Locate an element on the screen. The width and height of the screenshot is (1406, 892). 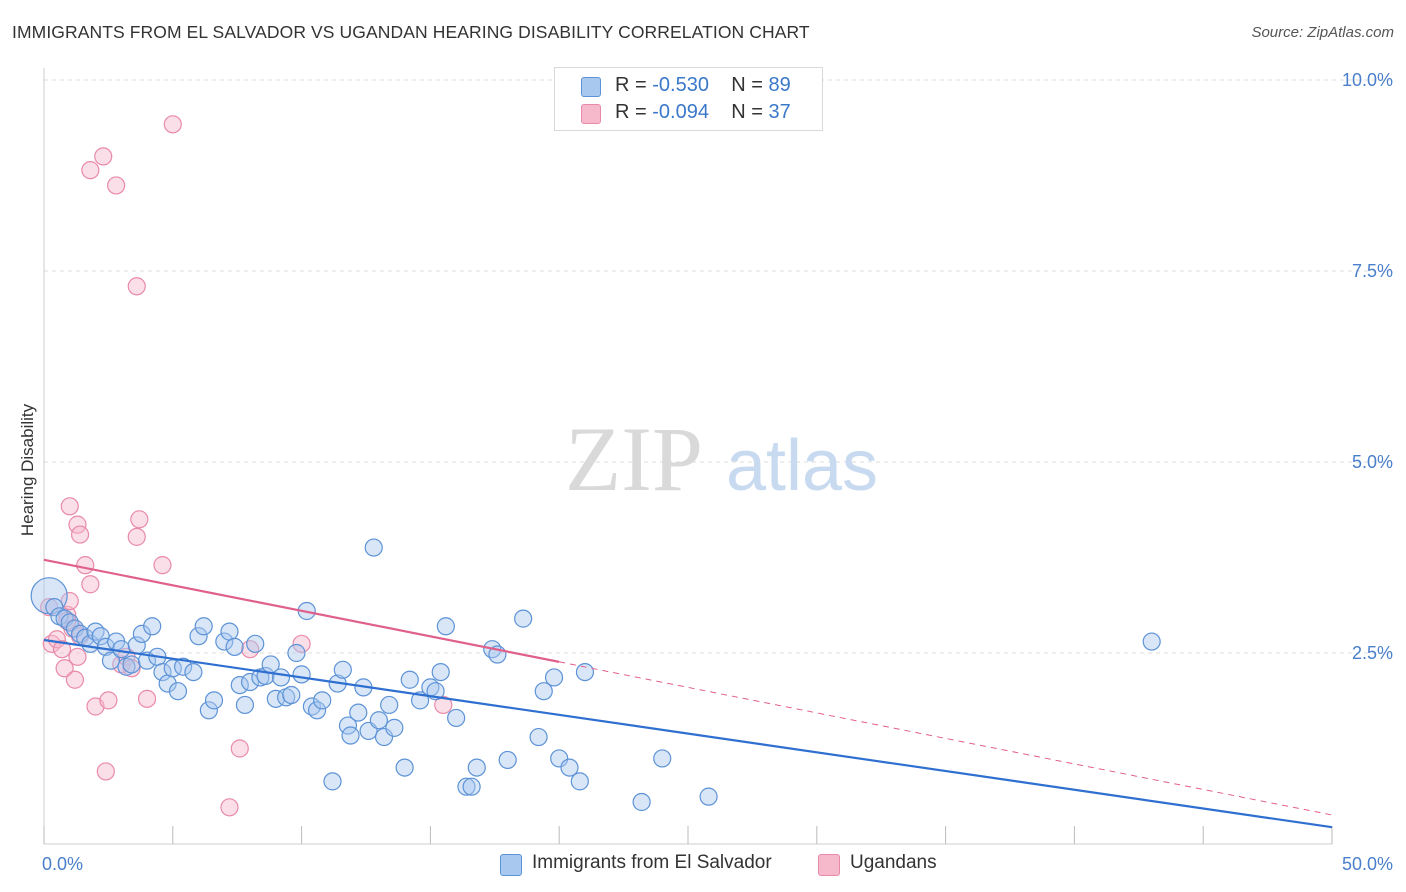
legend-label-ugandans: Ugandans is located at coordinates (893, 862).